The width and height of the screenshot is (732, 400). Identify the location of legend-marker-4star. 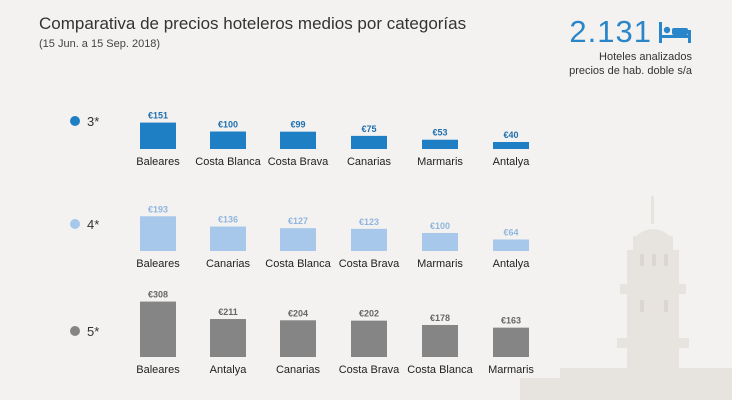
(75, 224).